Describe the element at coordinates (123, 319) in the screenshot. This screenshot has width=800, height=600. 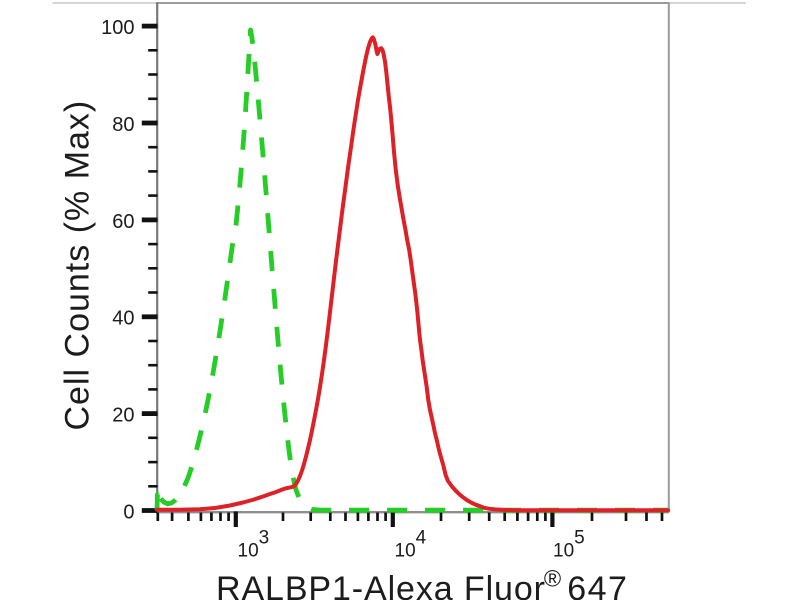
I see `svg-text: 40` at that location.